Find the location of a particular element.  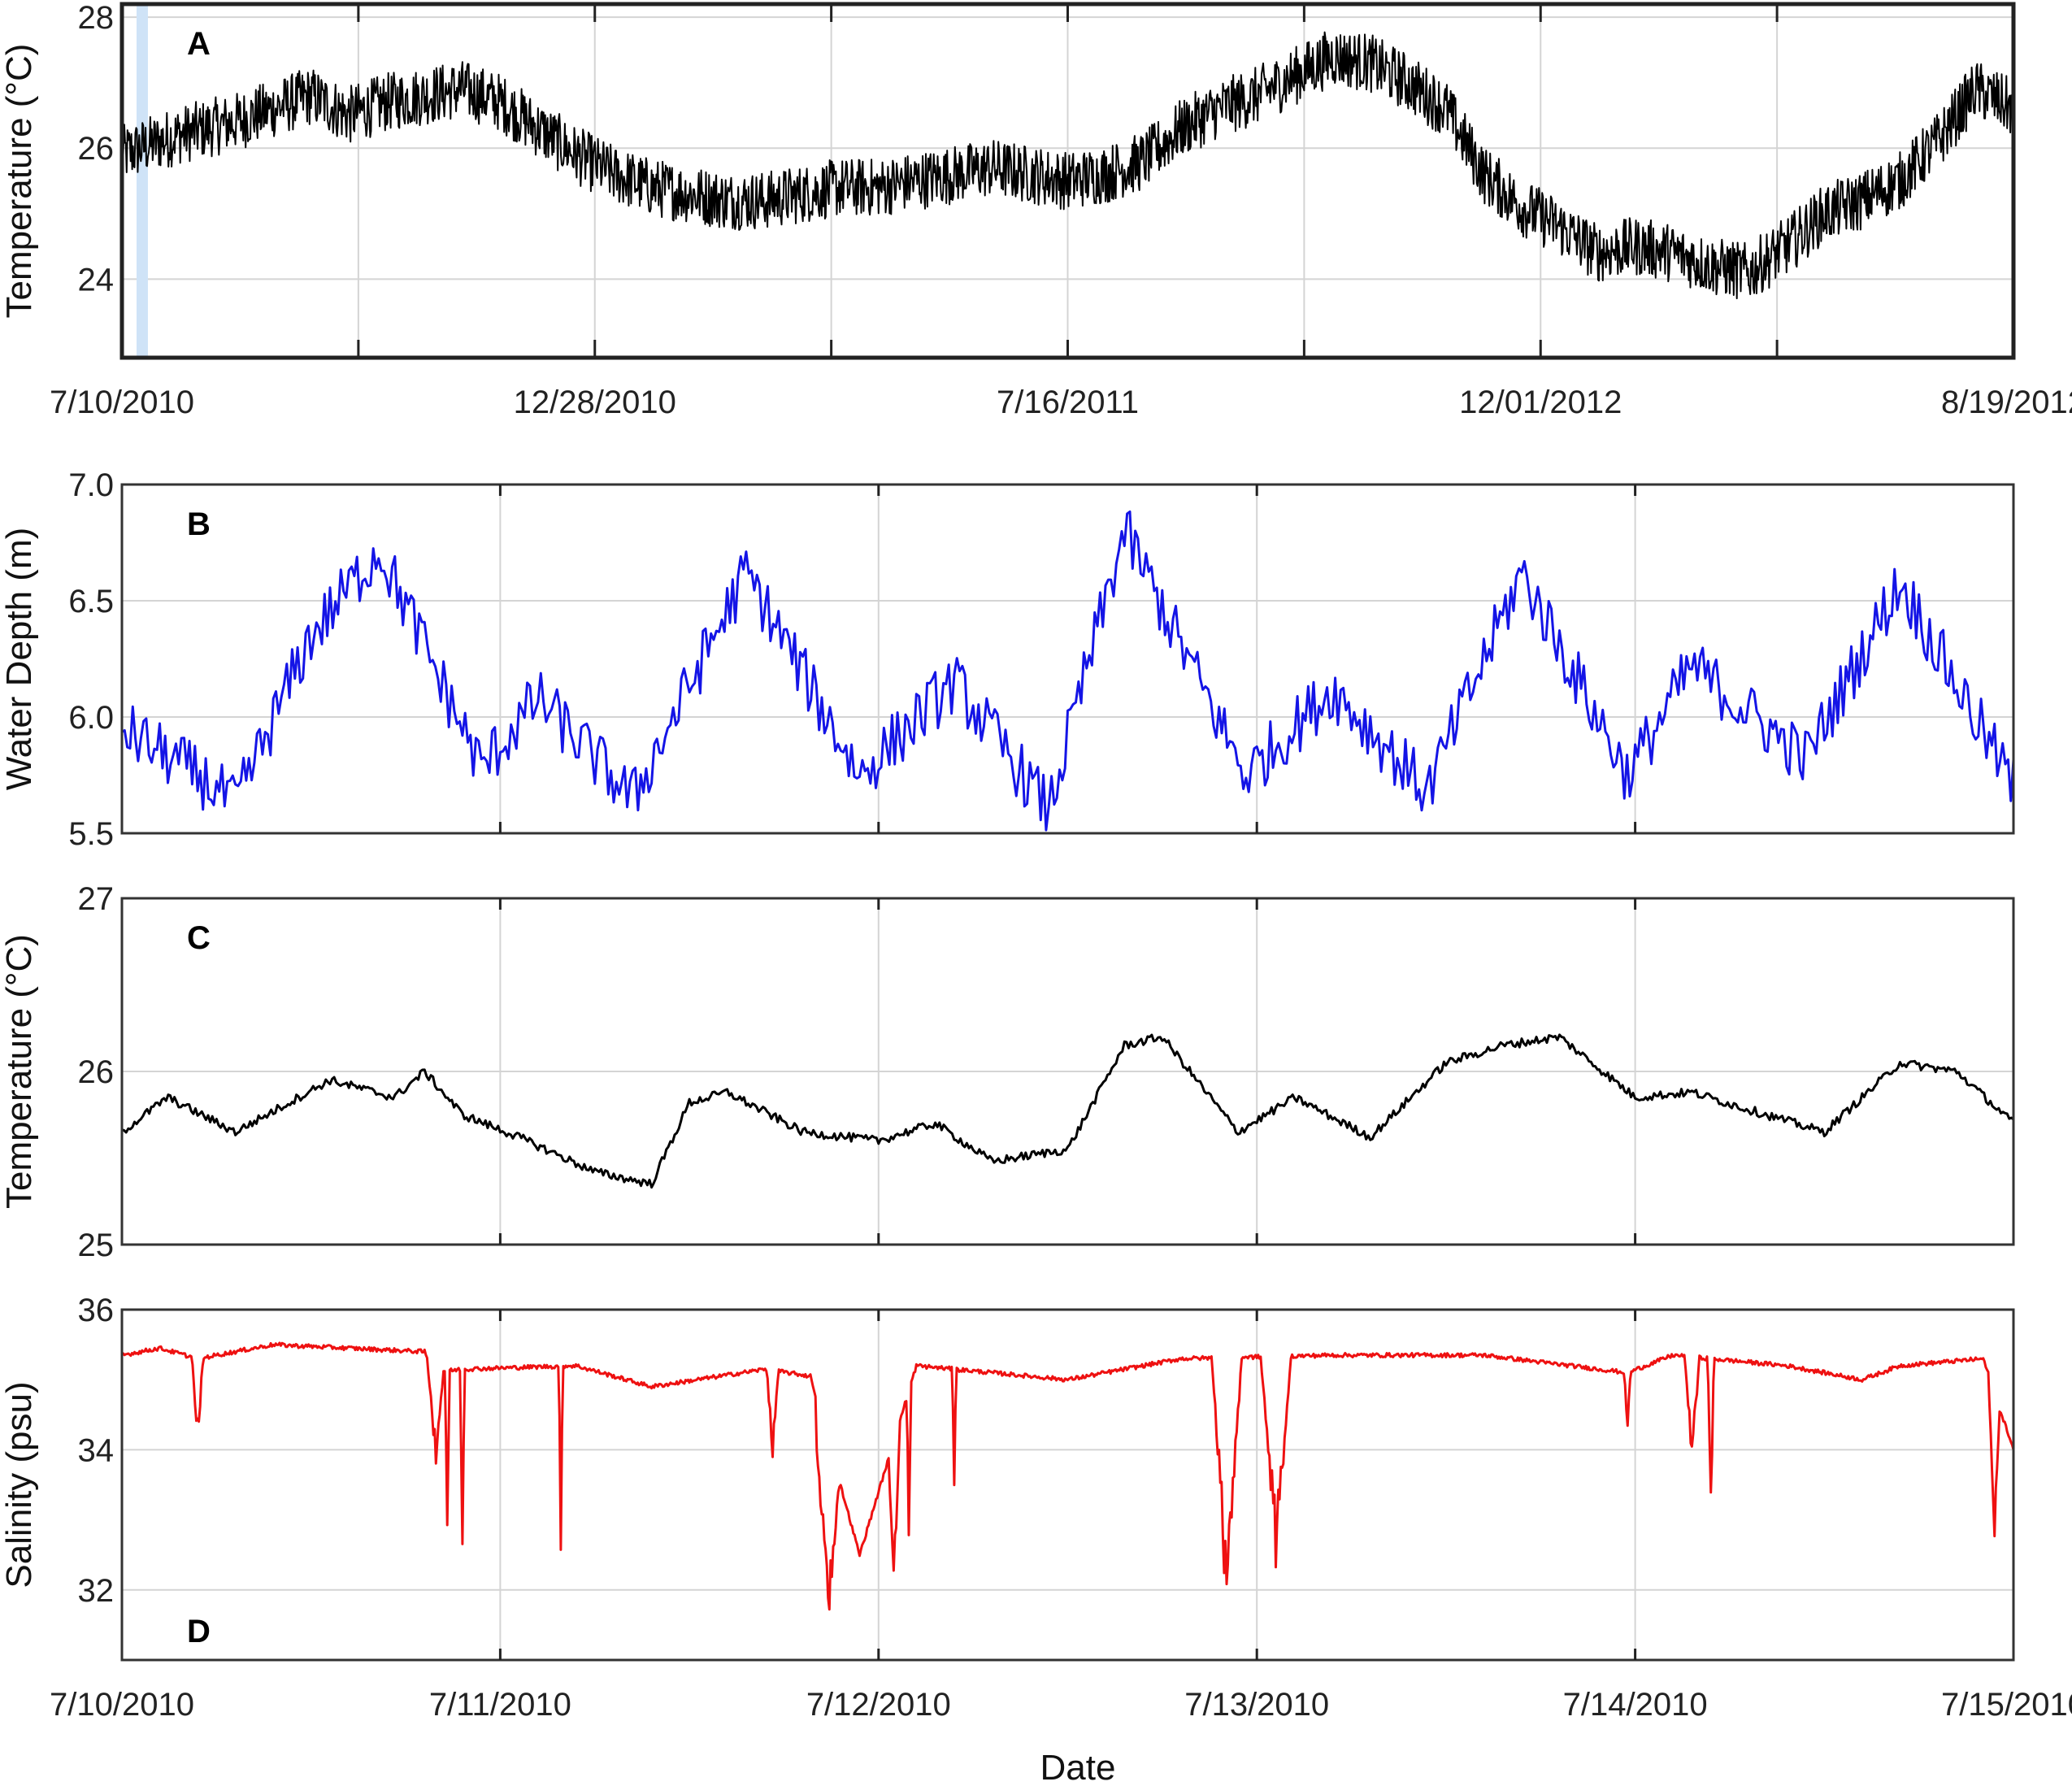

y-axis-title: Water Depth (m) is located at coordinates (19, 659).